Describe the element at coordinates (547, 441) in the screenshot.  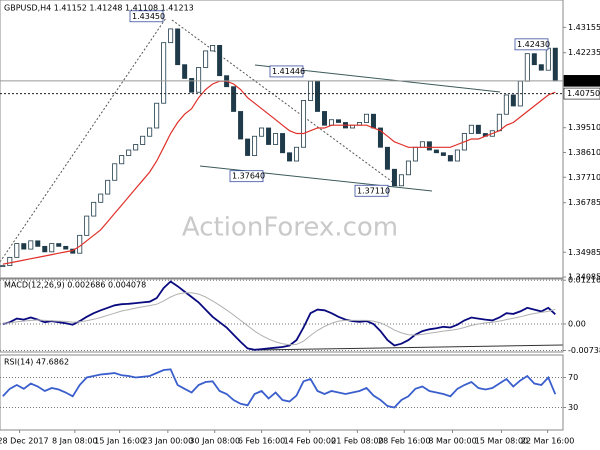
I see `x-tick-label: 22 Mar 16:00` at that location.